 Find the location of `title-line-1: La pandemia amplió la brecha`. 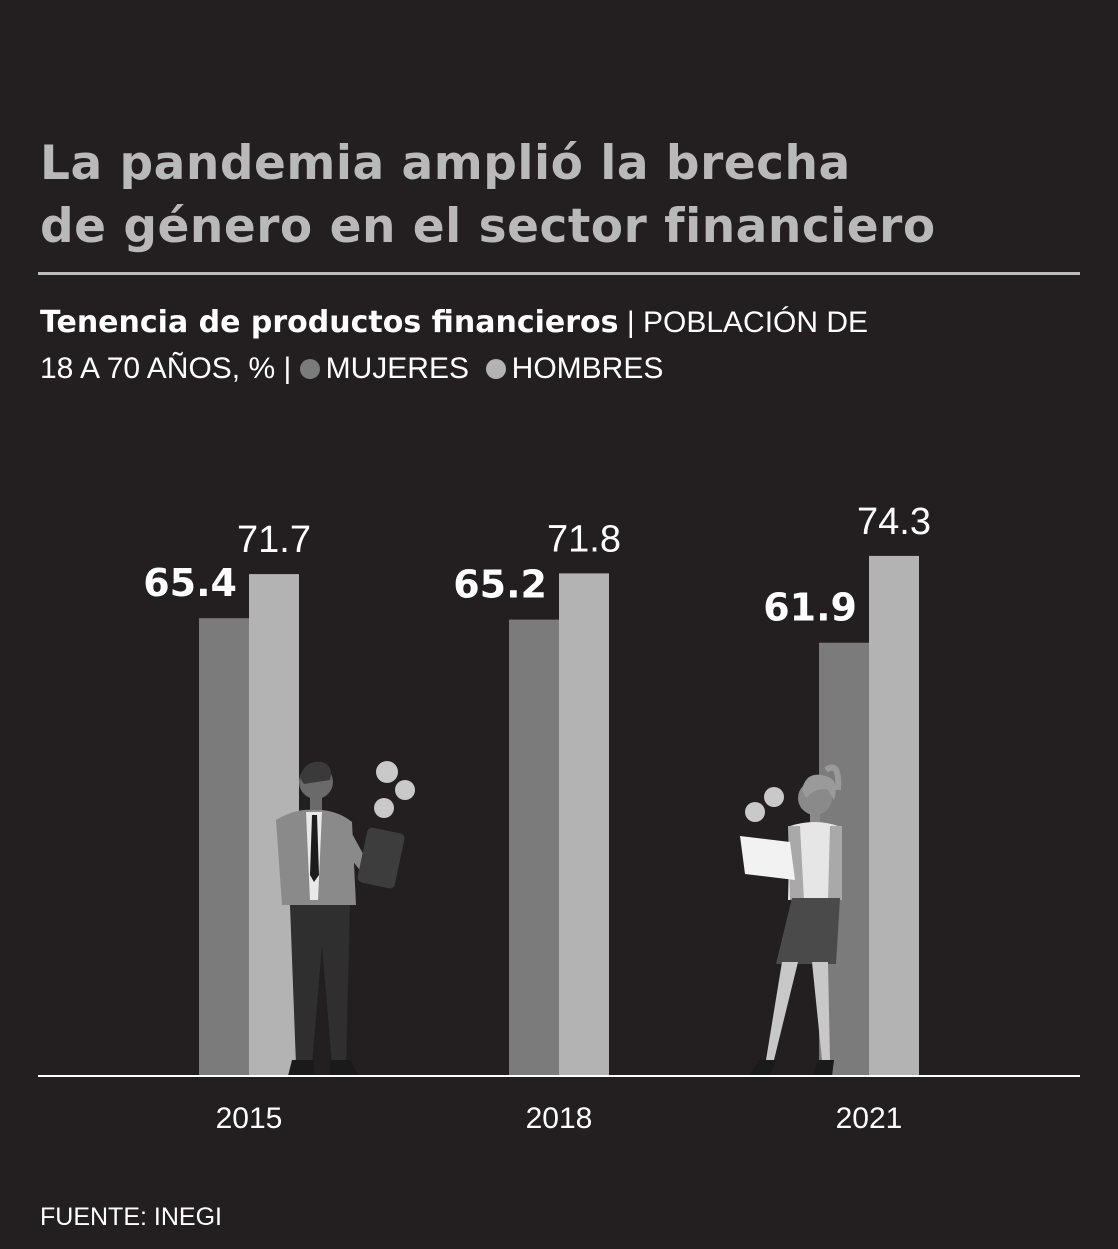

title-line-1: La pandemia amplió la brecha is located at coordinates (445, 163).